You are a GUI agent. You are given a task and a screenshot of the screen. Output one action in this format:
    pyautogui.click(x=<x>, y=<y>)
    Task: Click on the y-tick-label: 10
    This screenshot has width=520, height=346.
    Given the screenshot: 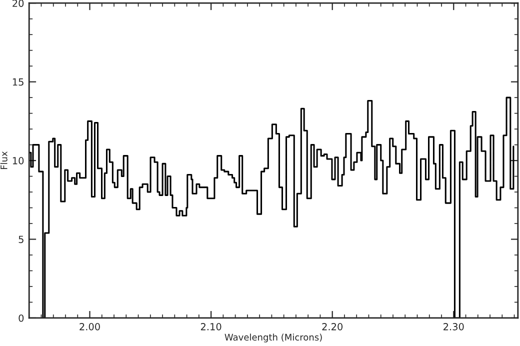 What is the action you would take?
    pyautogui.click(x=18, y=160)
    